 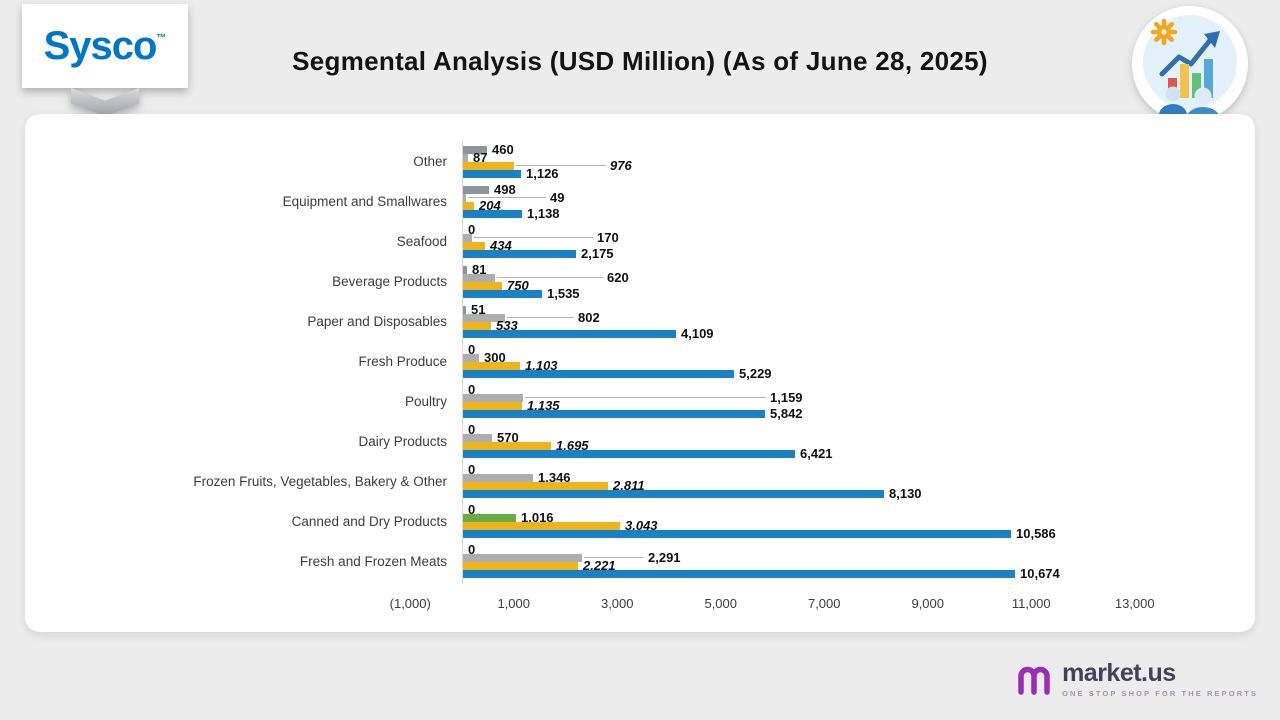 I want to click on bar-value-label: 1,346, so click(x=554, y=477).